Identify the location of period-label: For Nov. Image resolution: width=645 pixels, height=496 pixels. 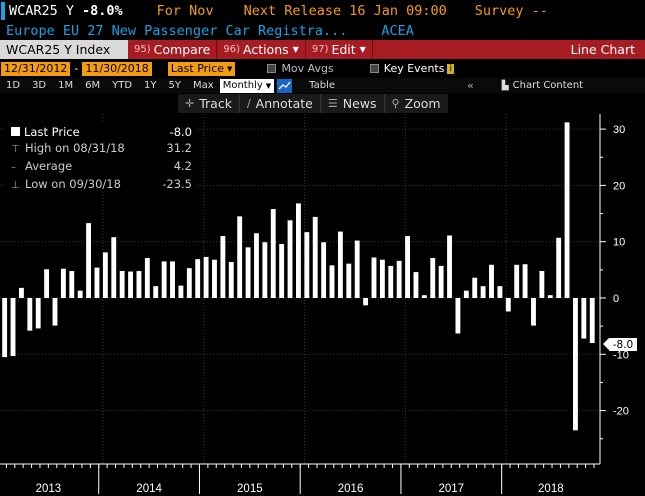
(185, 11).